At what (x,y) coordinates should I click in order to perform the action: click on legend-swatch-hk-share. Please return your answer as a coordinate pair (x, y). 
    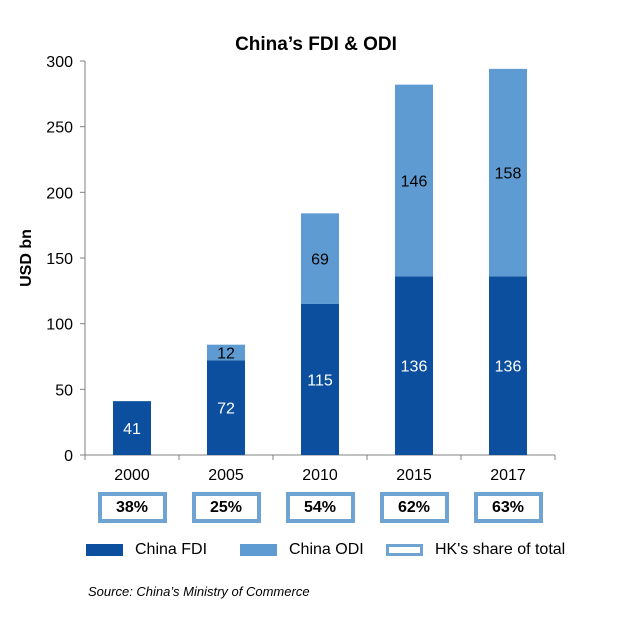
    Looking at the image, I should click on (404, 550).